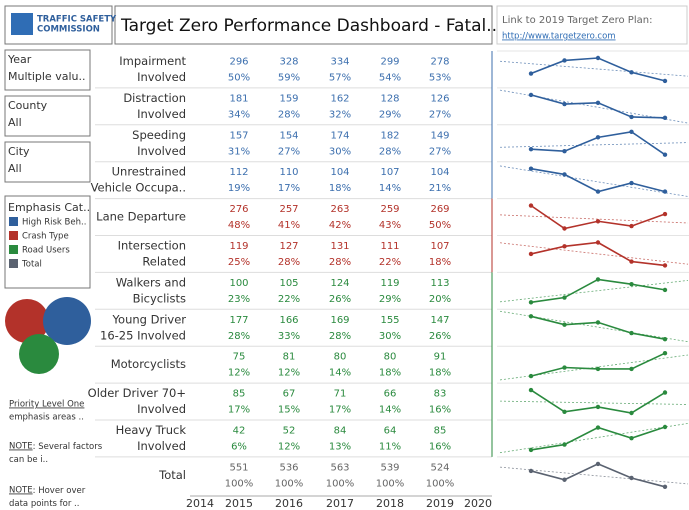  I want to click on count-cell: 107, so click(439, 246).